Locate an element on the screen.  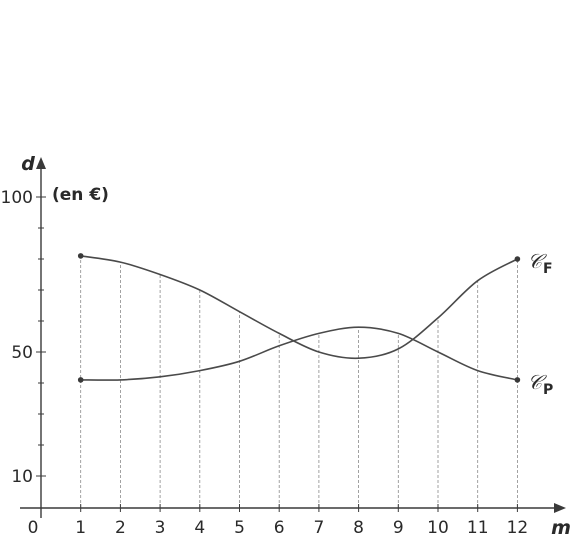
x-tick-label: 4 is located at coordinates (199, 528).